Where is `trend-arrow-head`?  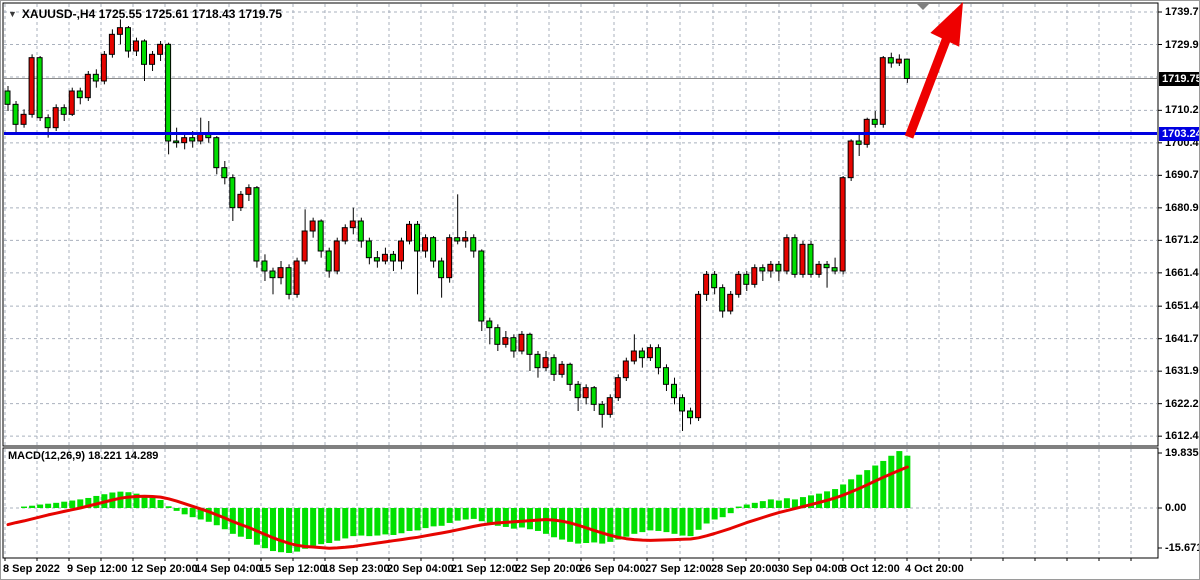
trend-arrow-head is located at coordinates (946, 24).